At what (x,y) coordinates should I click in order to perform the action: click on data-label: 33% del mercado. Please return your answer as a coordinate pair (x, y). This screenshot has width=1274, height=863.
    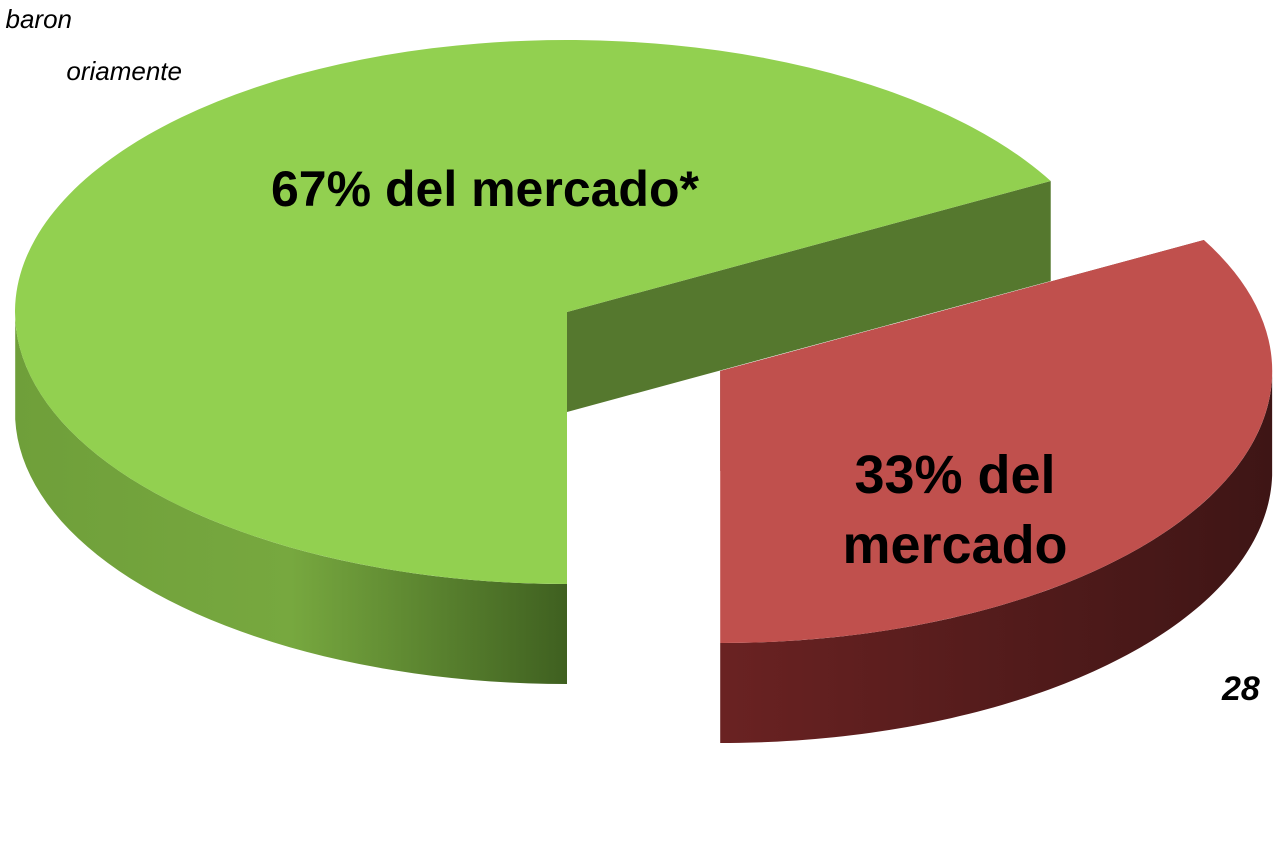
    Looking at the image, I should click on (955, 510).